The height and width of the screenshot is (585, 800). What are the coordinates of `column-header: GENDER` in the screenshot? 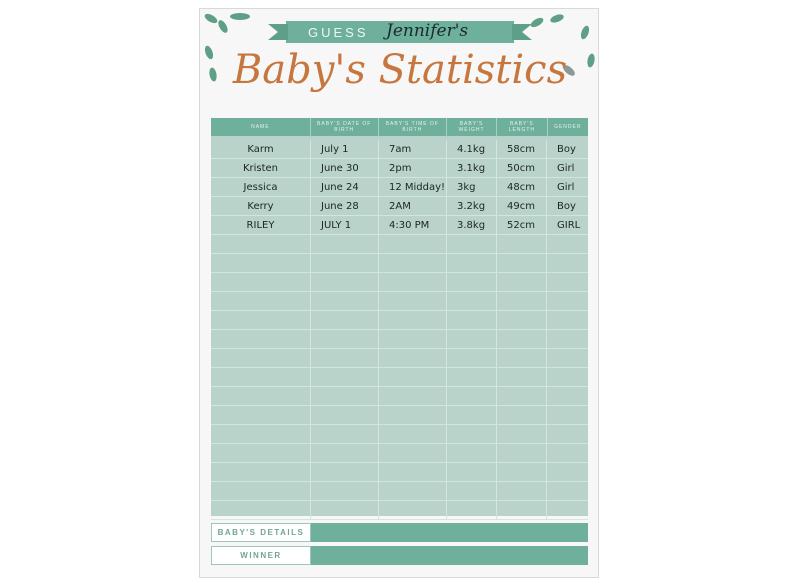 It's located at (568, 127).